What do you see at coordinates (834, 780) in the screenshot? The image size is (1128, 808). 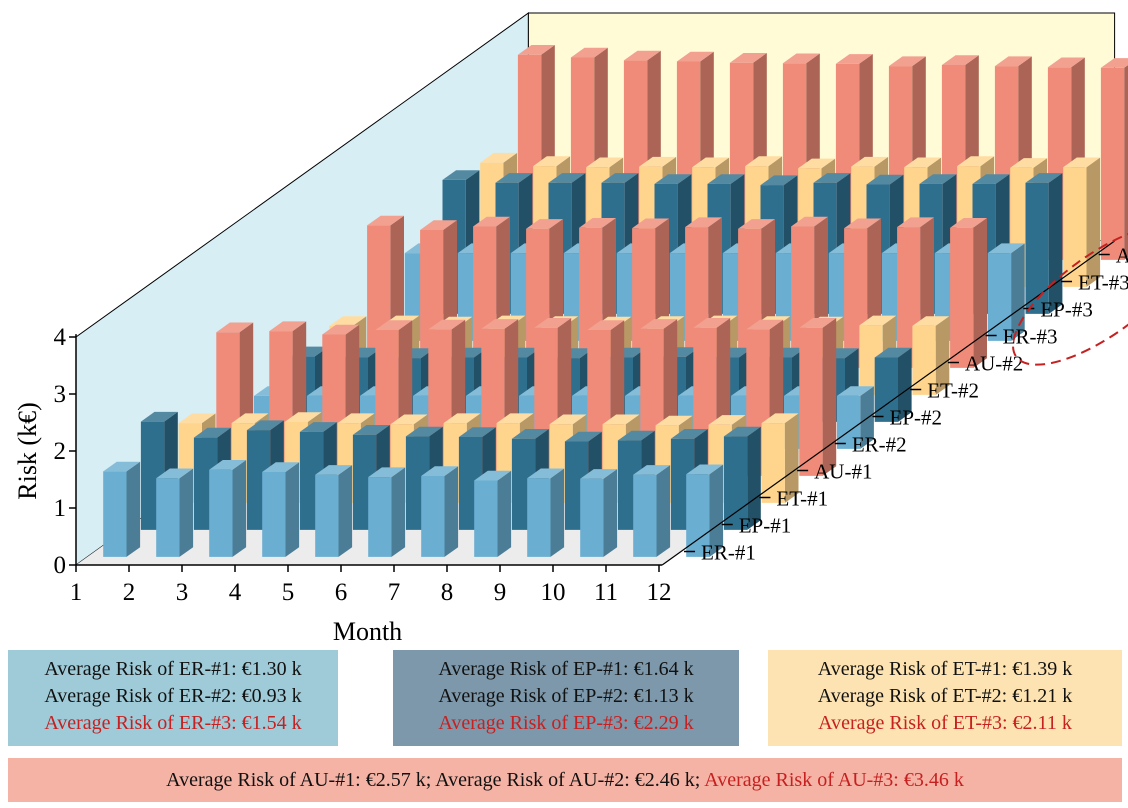 I see `summary-au-3: Average Risk of AU-#3: €3.46 k` at bounding box center [834, 780].